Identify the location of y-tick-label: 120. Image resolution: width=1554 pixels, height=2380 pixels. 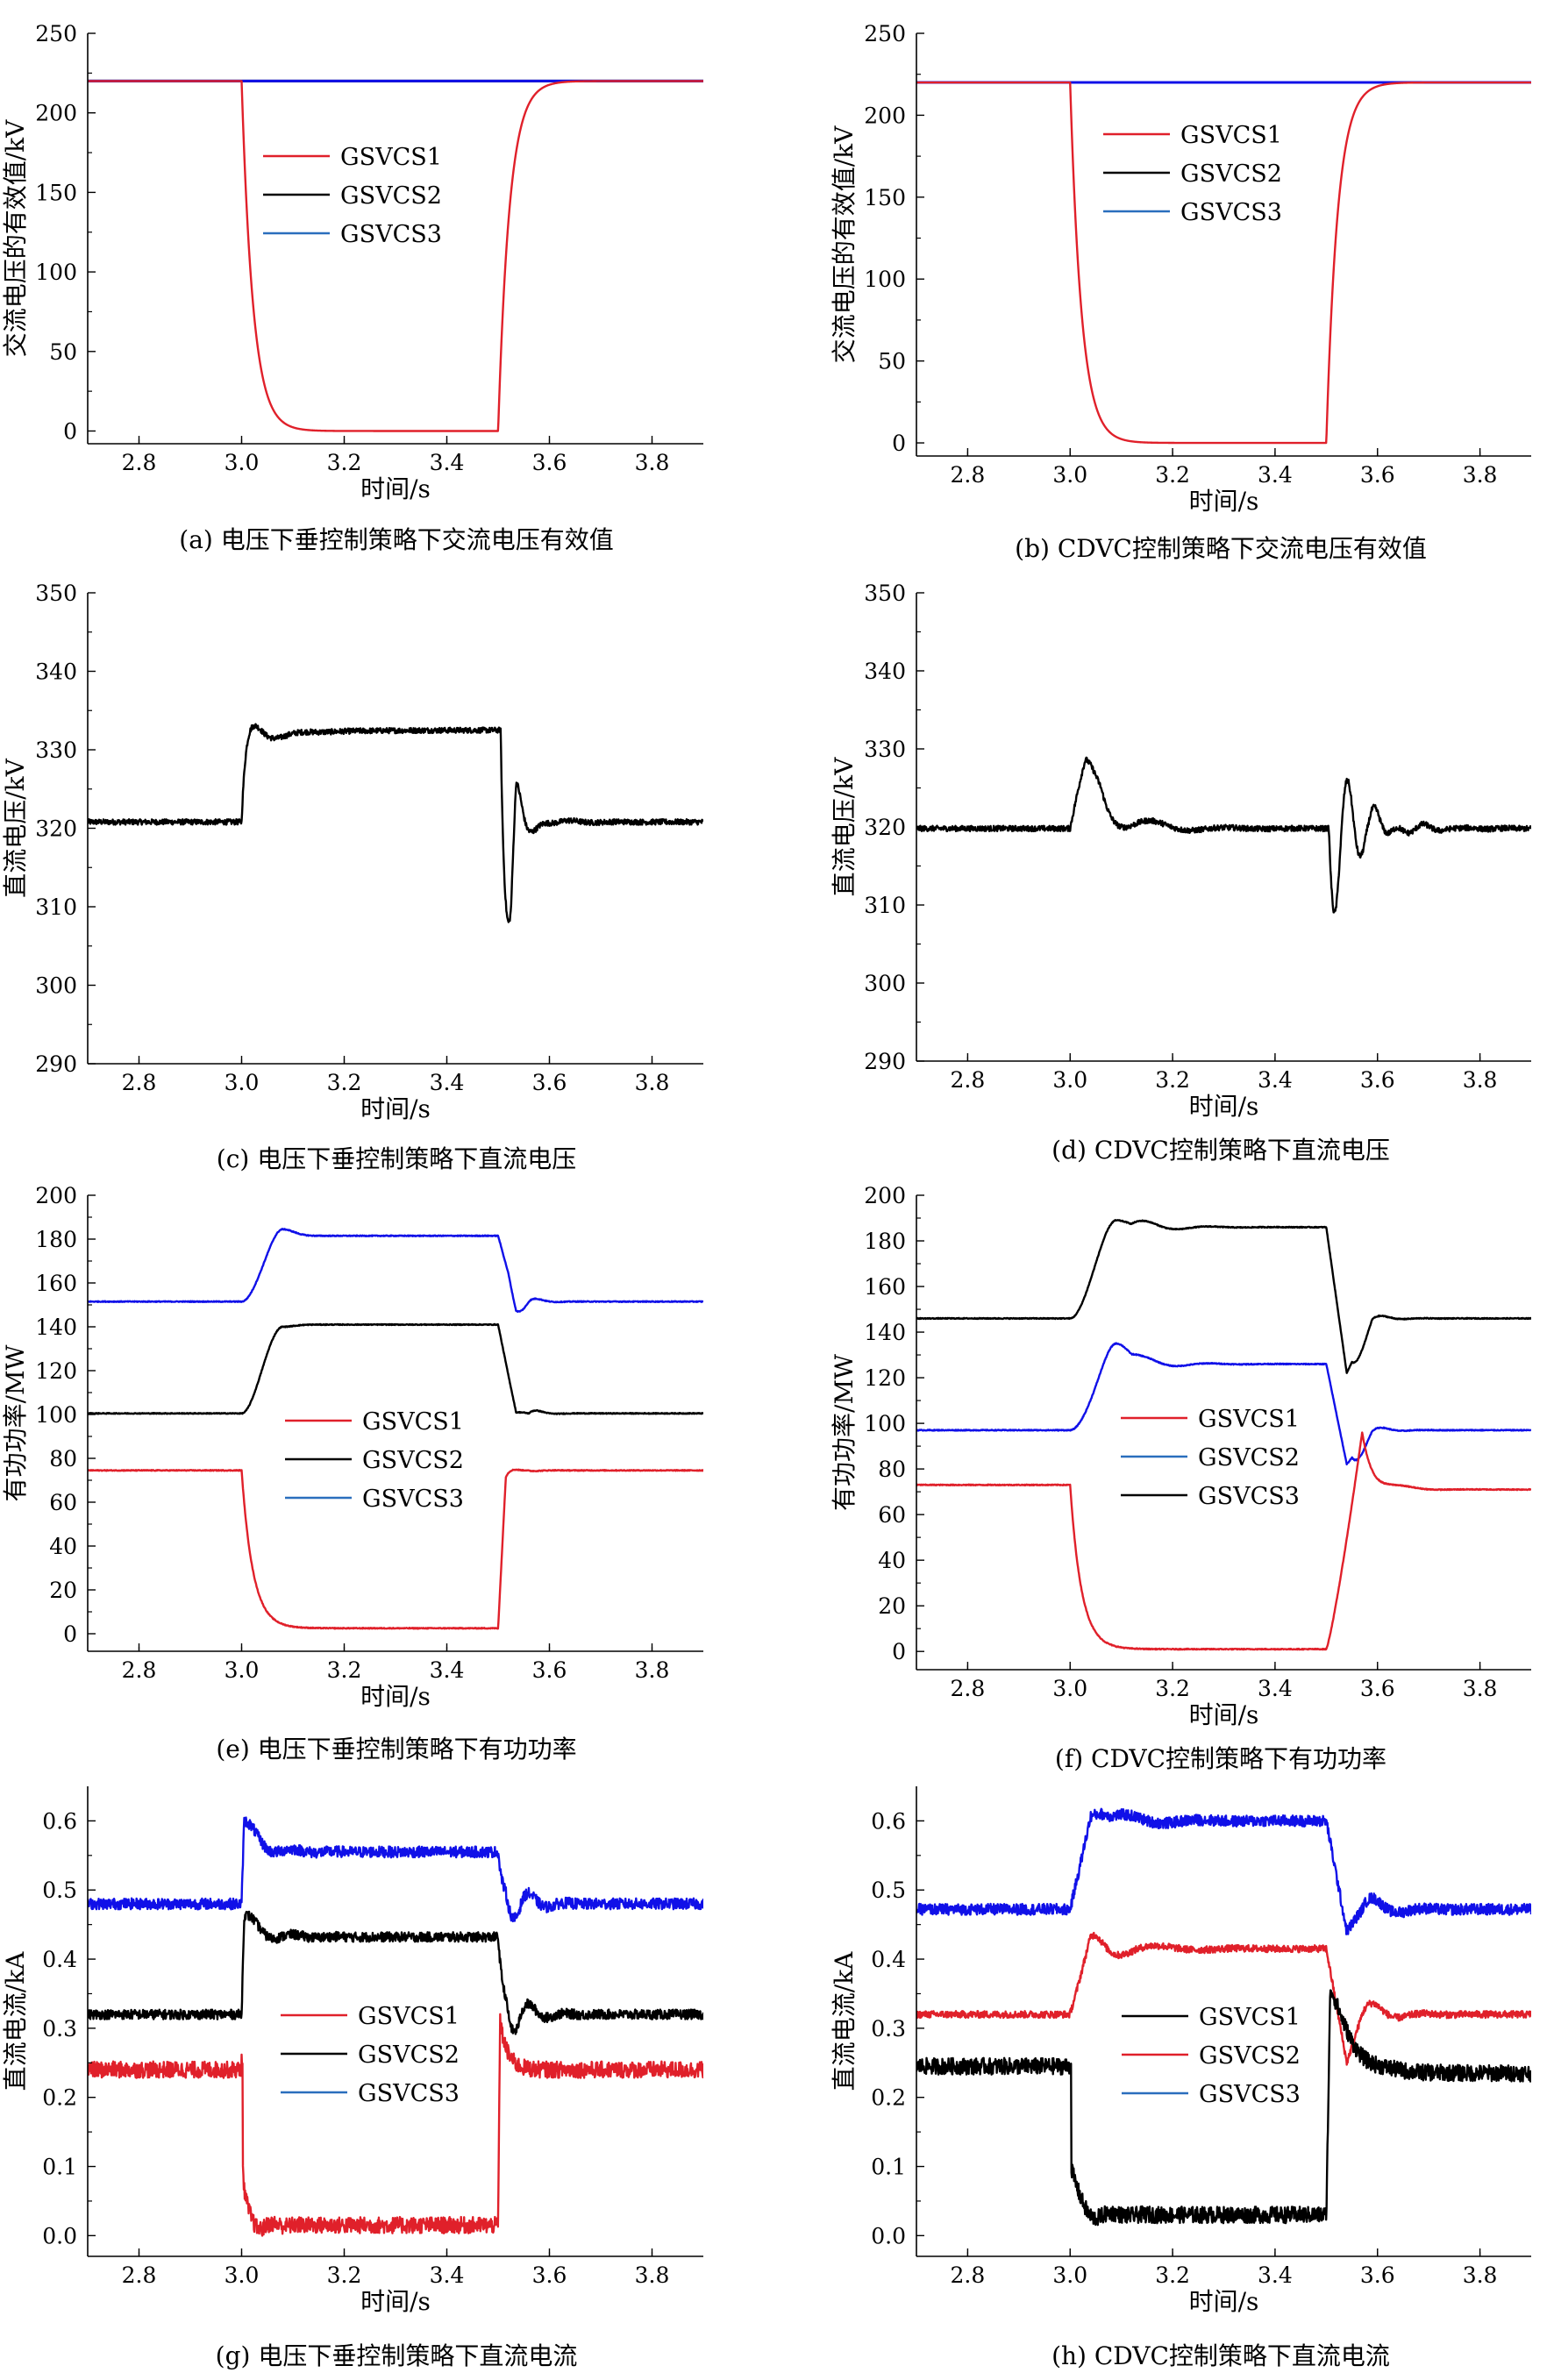
(56, 1371).